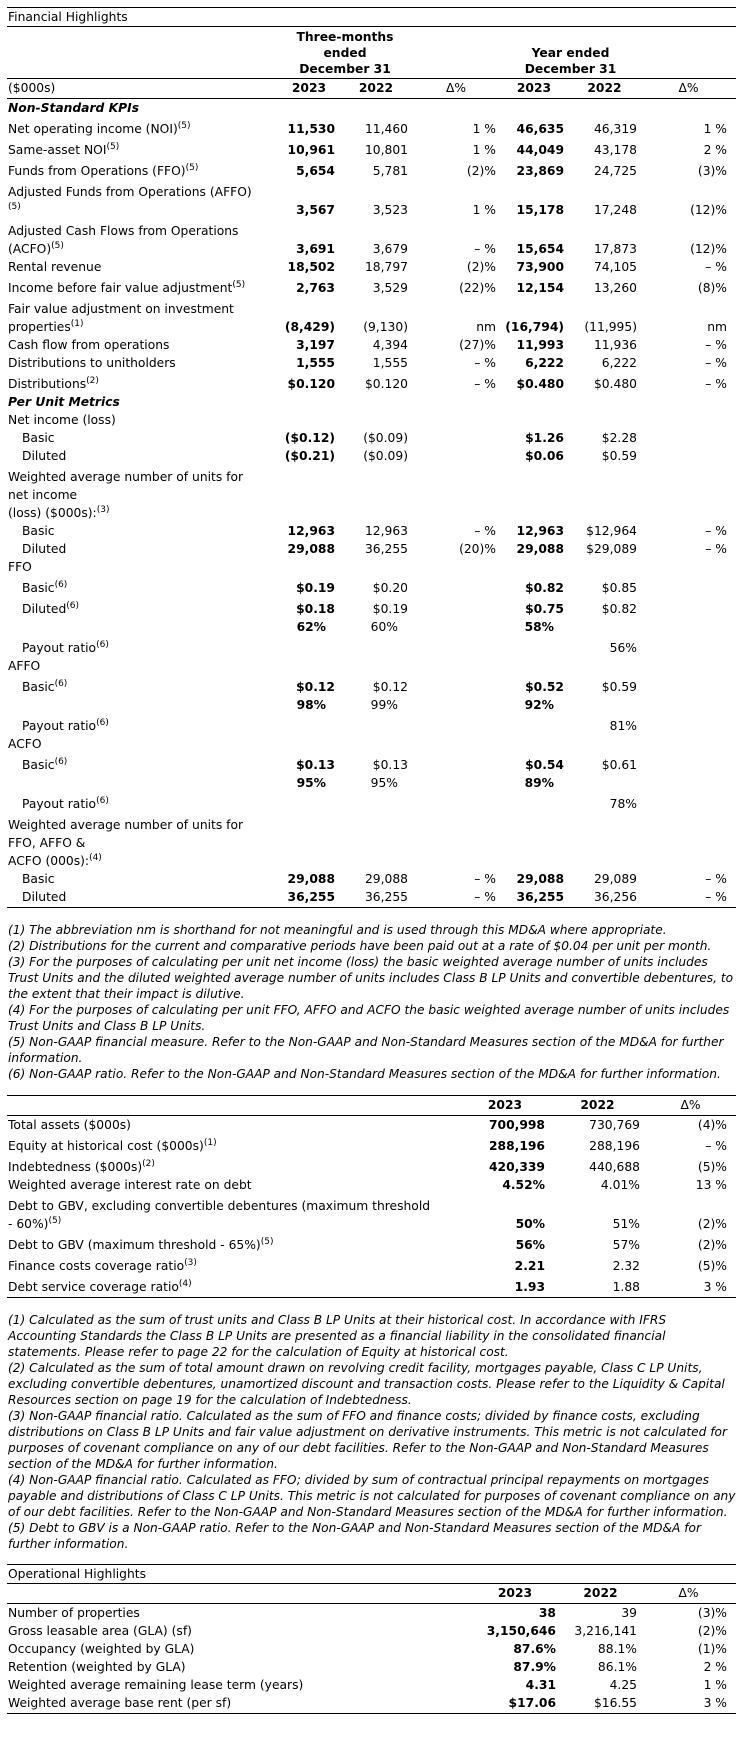 The image size is (752, 1756). What do you see at coordinates (605, 1631) in the screenshot?
I see `value-cell: 3,216,141` at bounding box center [605, 1631].